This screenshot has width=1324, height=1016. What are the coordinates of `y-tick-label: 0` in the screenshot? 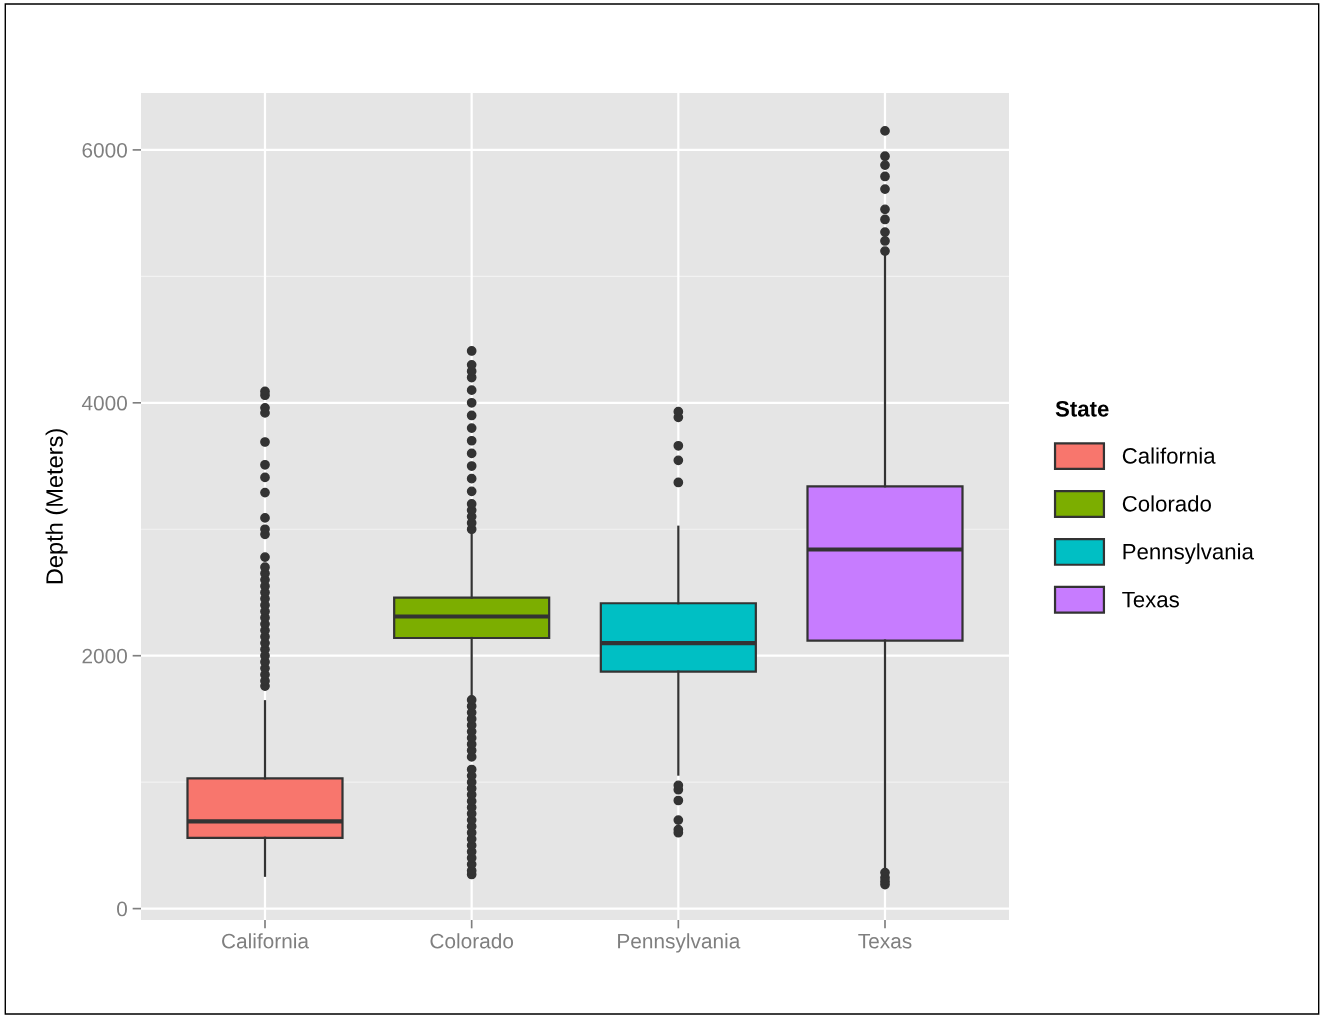 It's located at (122, 909).